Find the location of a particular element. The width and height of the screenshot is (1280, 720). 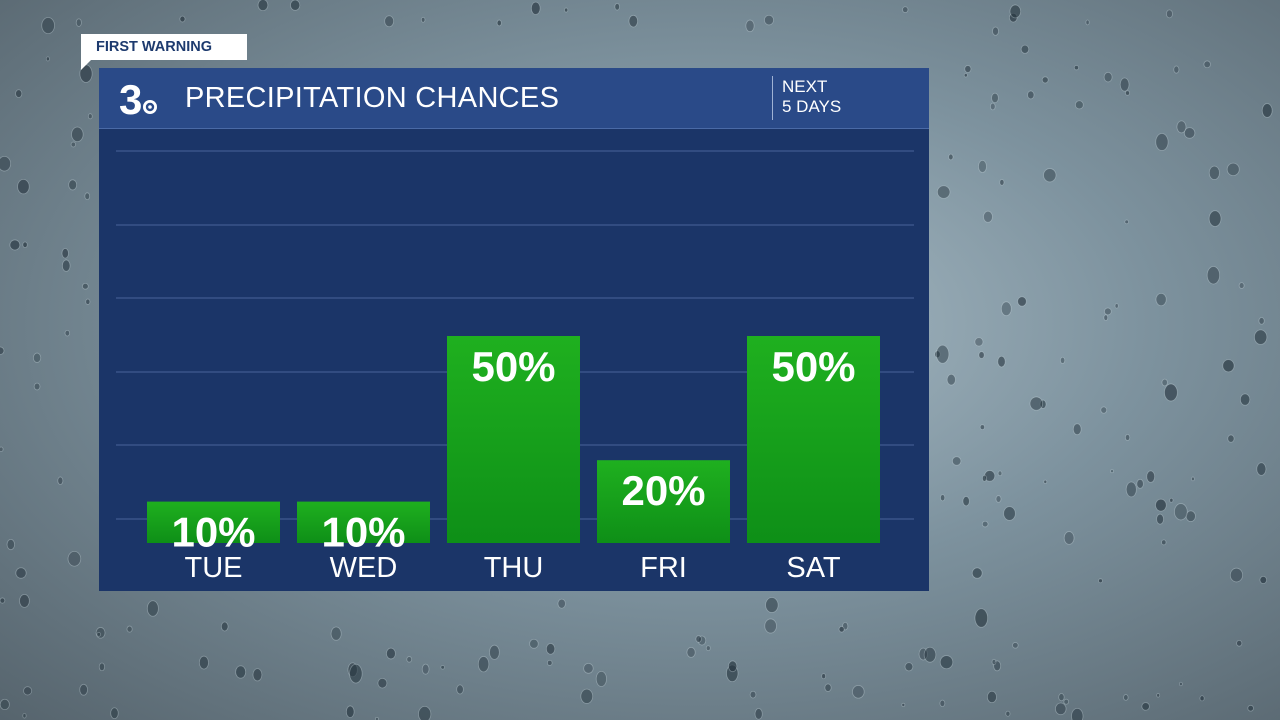

value-label-wed: 10% is located at coordinates (363, 532).